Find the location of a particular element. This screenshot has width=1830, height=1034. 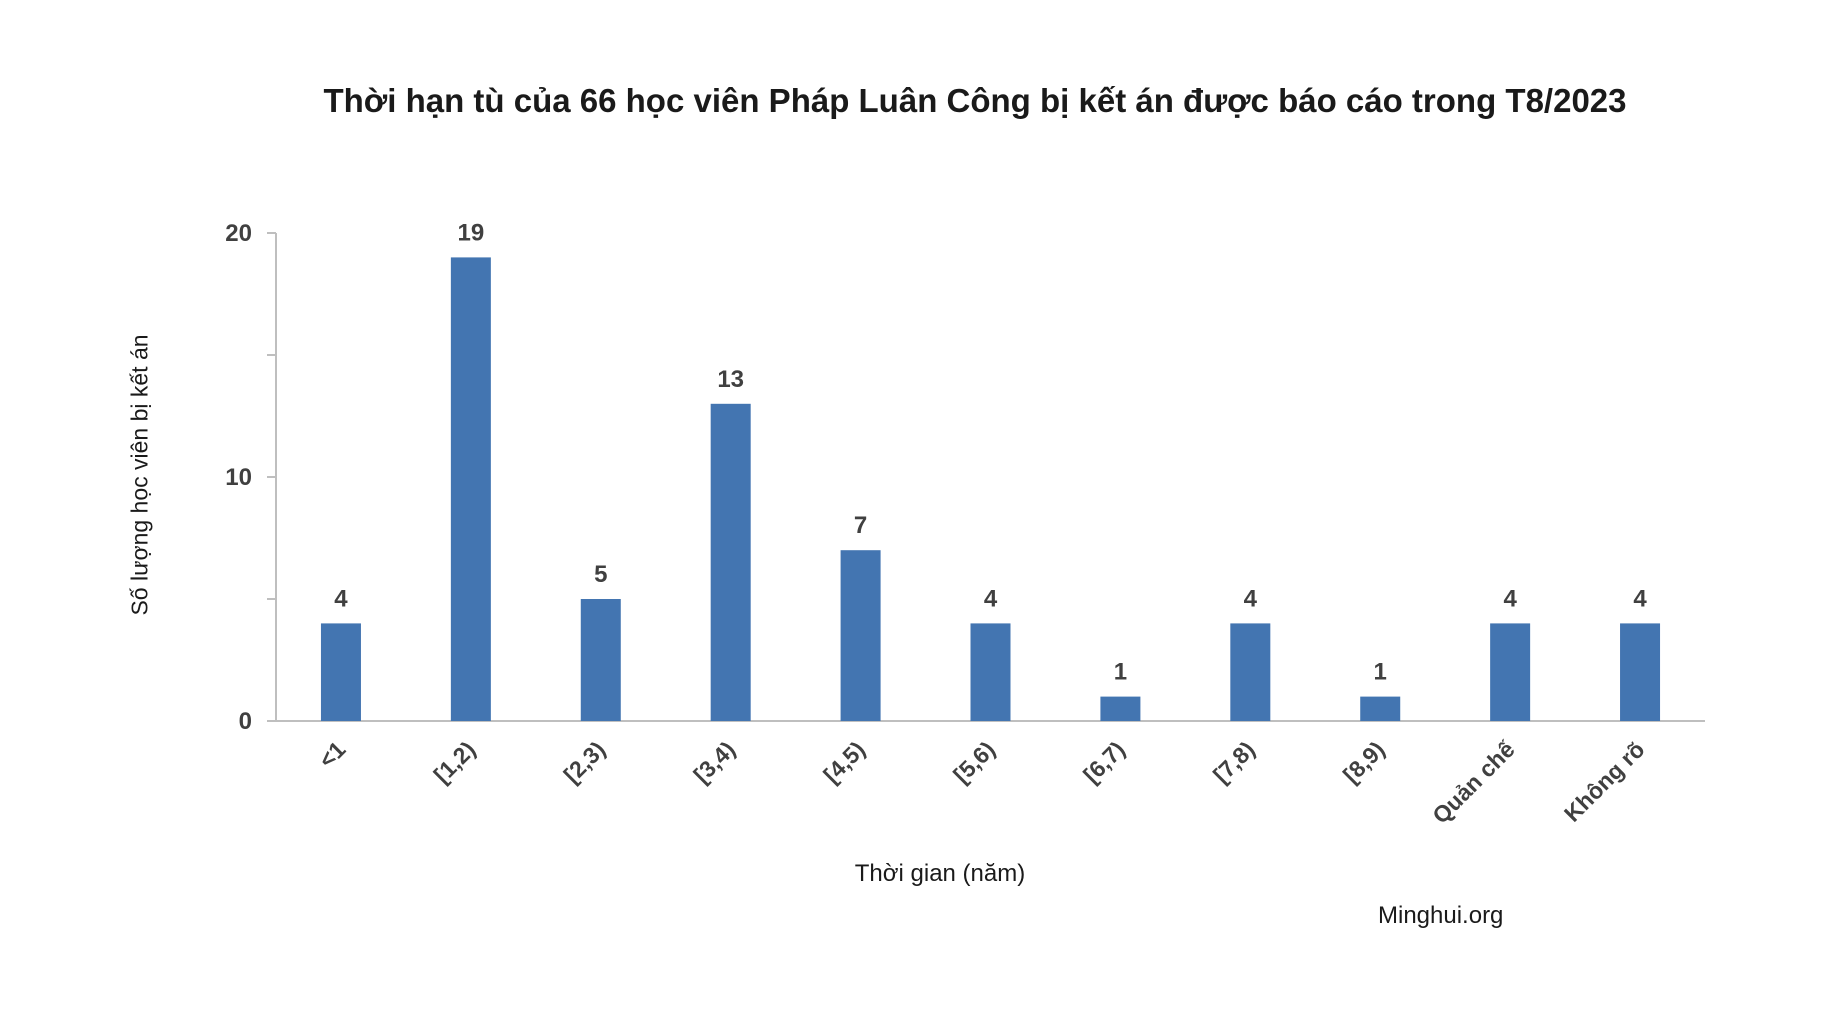

x-tick-label: [5,6) is located at coordinates (974, 762).